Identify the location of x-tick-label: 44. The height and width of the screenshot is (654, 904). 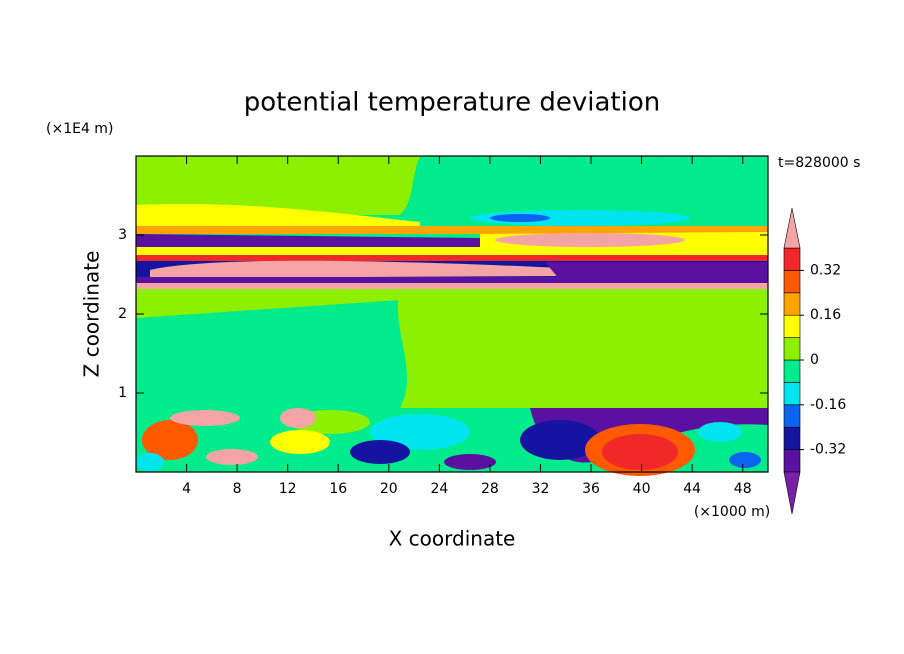
(692, 489).